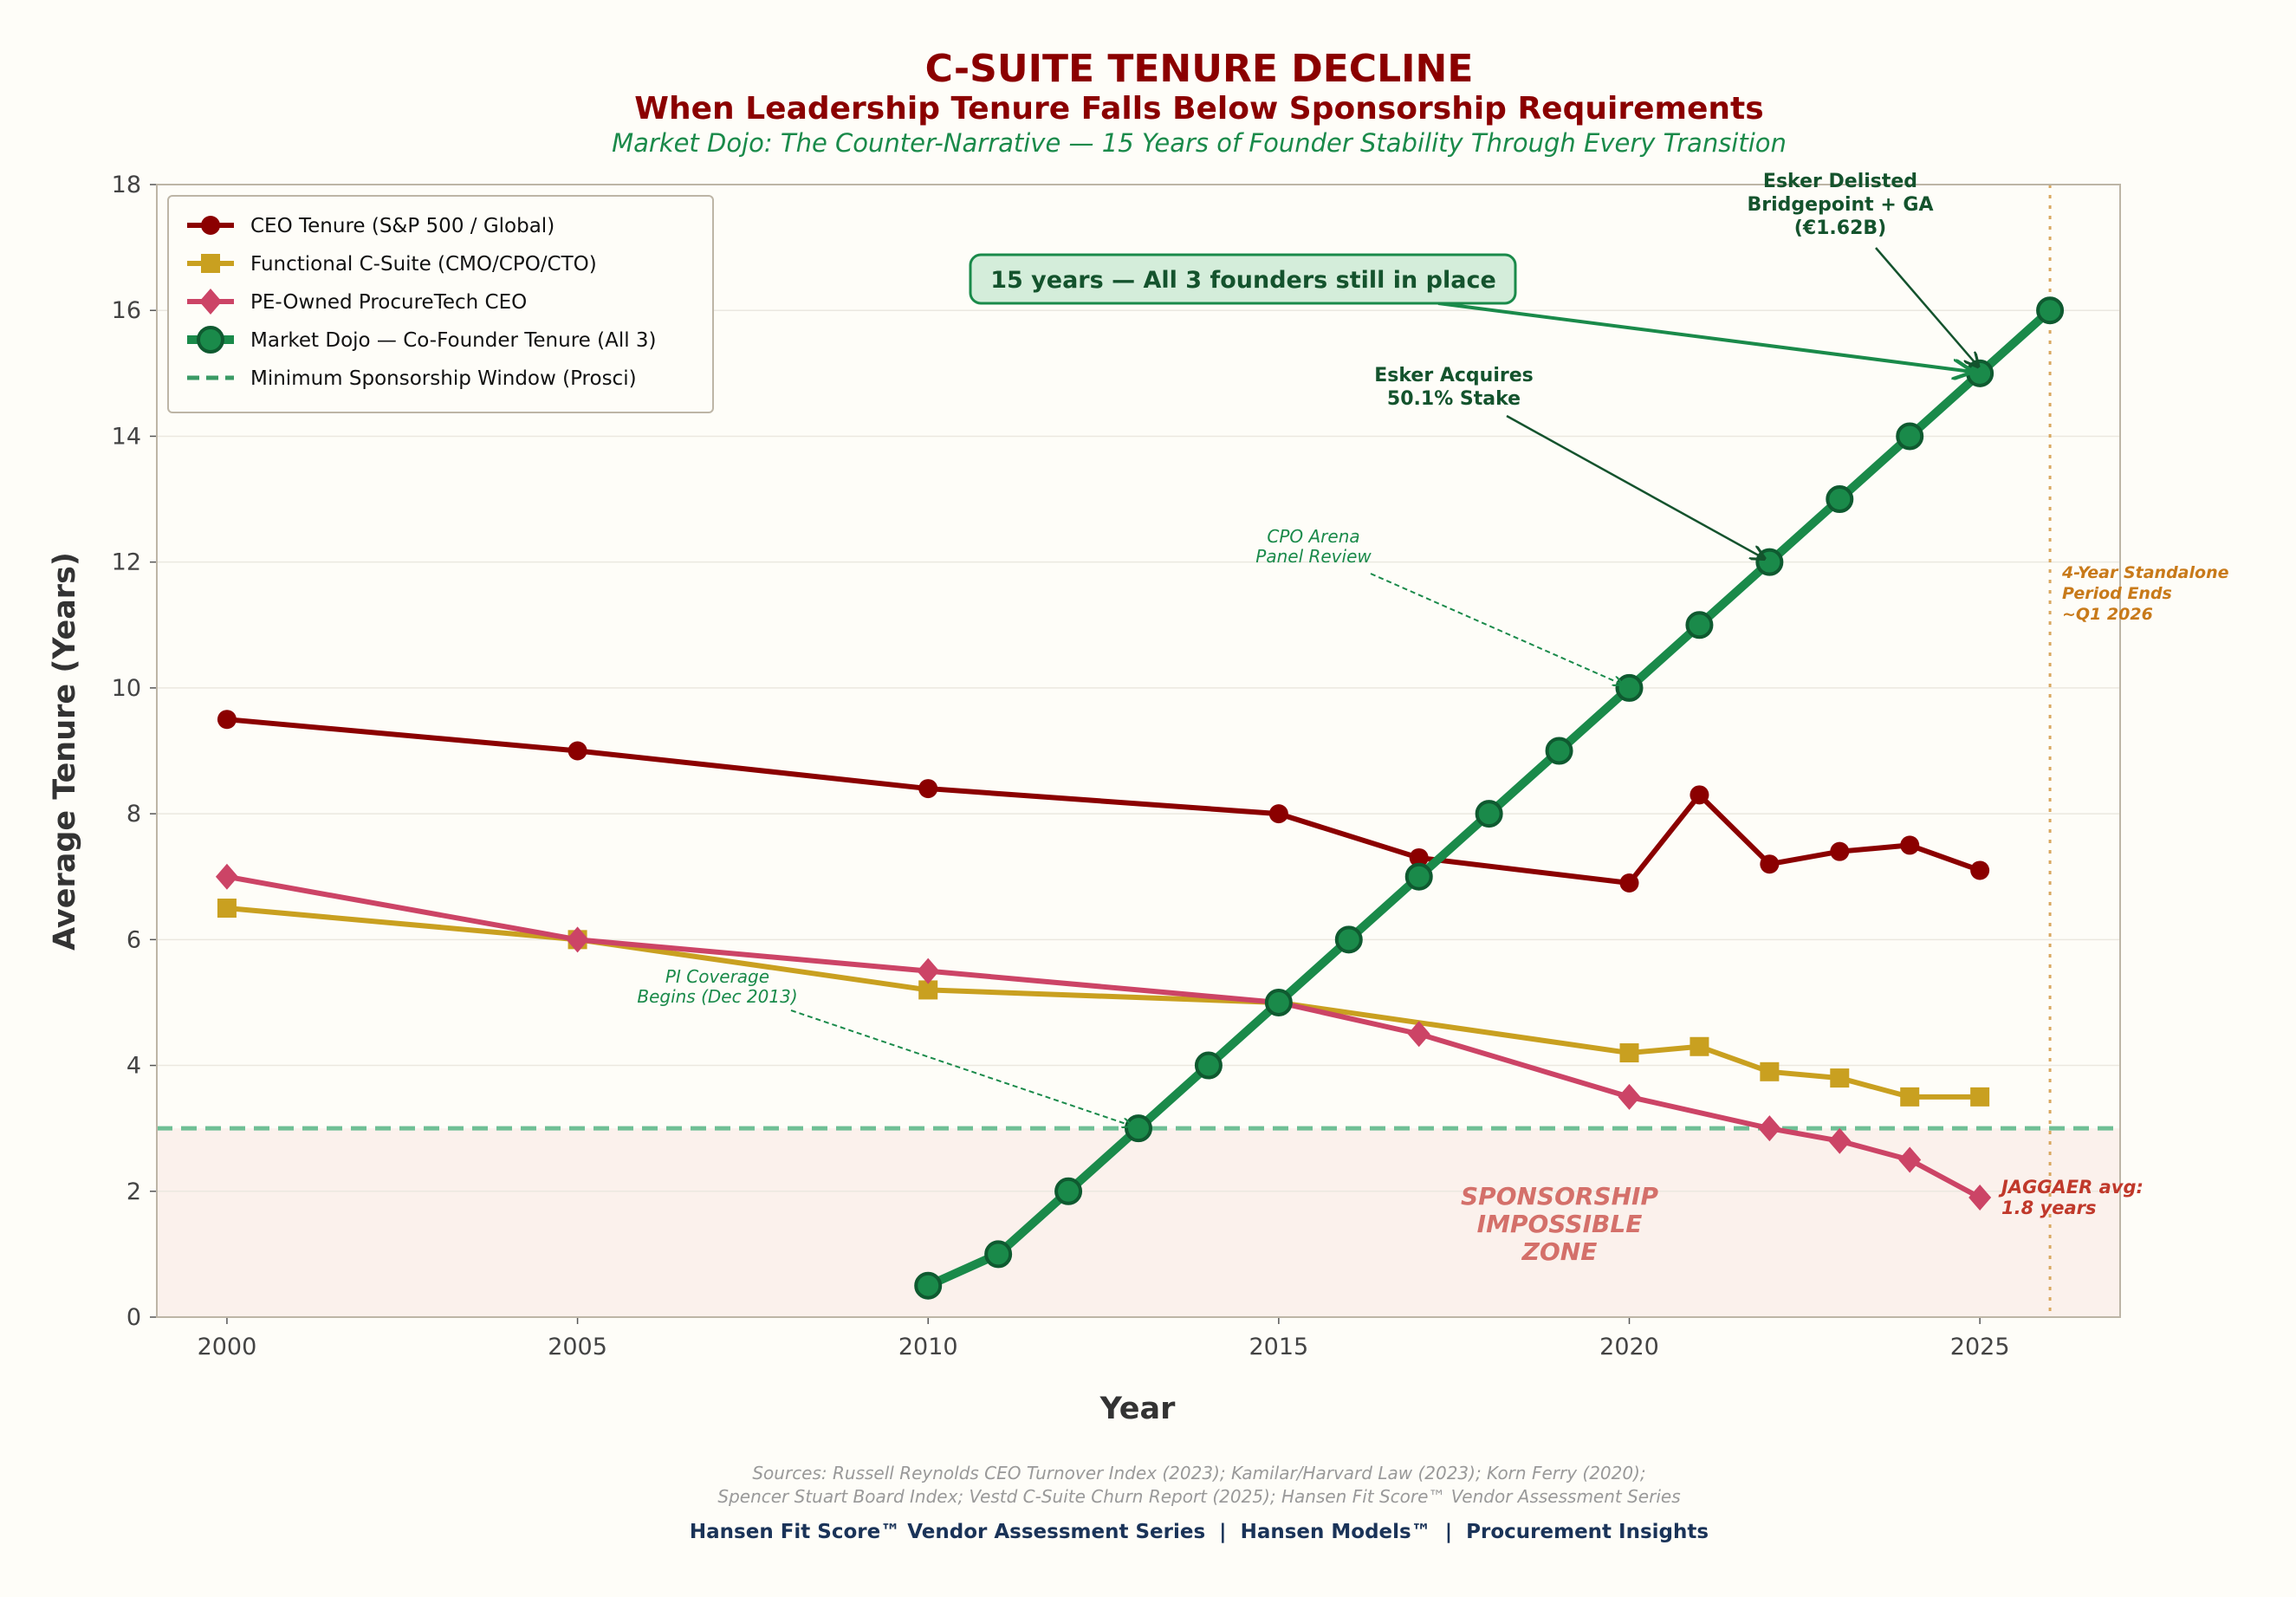  I want to click on annotation-esker-delisted-line: Bridgepoint + GA, so click(1841, 205).